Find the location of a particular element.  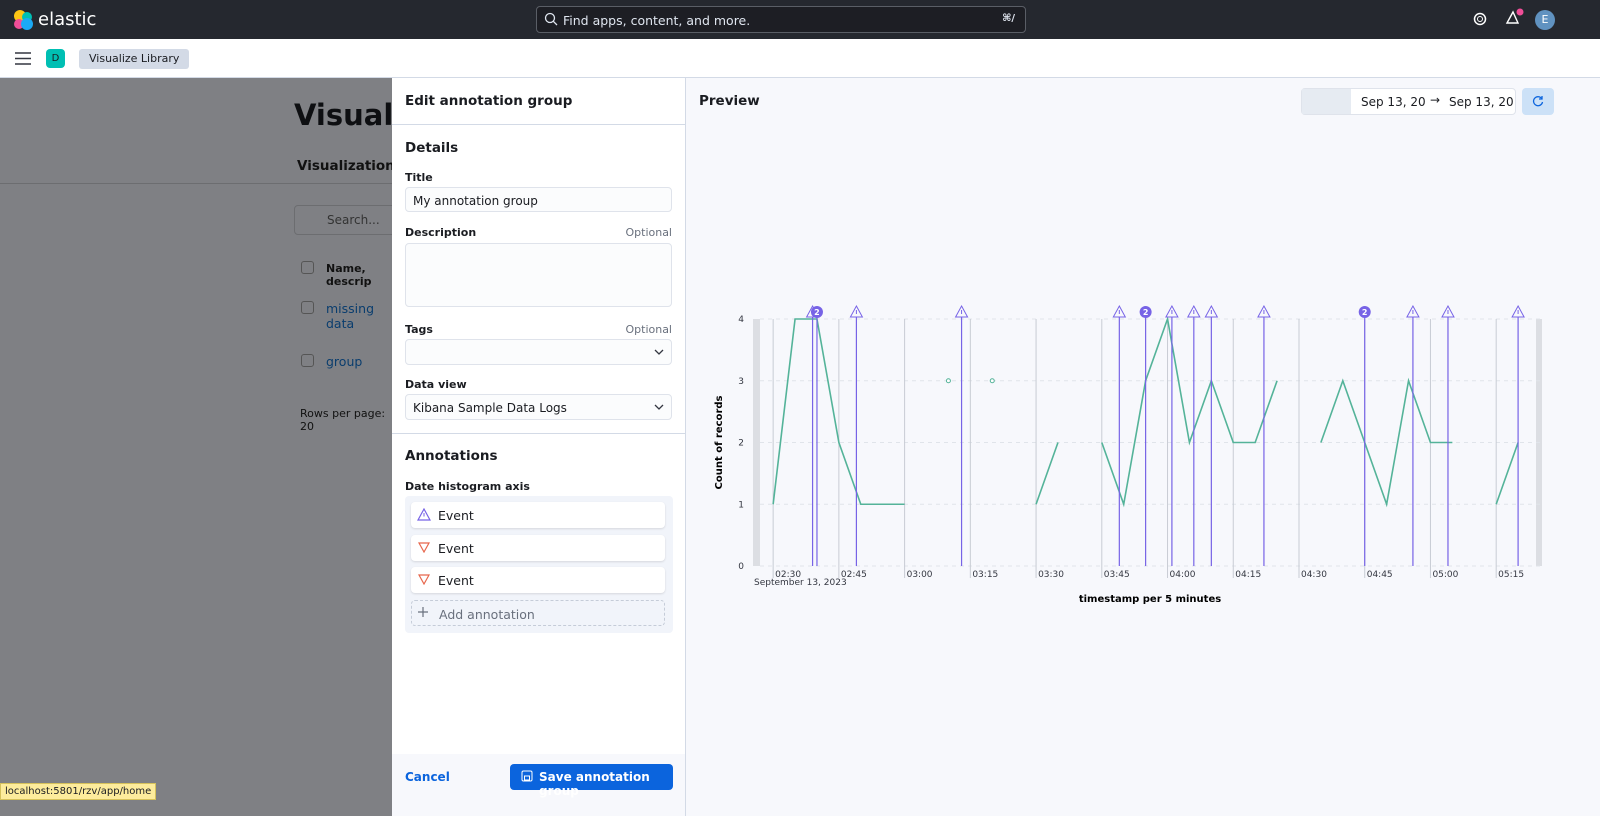

flyout-title: Edit annotation group is located at coordinates (489, 101).